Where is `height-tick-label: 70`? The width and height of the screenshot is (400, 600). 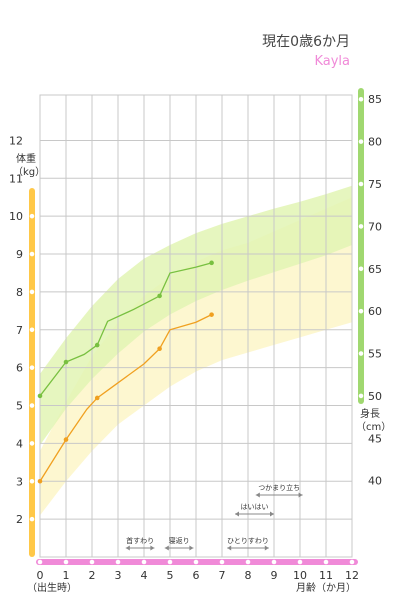 height-tick-label: 70 is located at coordinates (375, 226).